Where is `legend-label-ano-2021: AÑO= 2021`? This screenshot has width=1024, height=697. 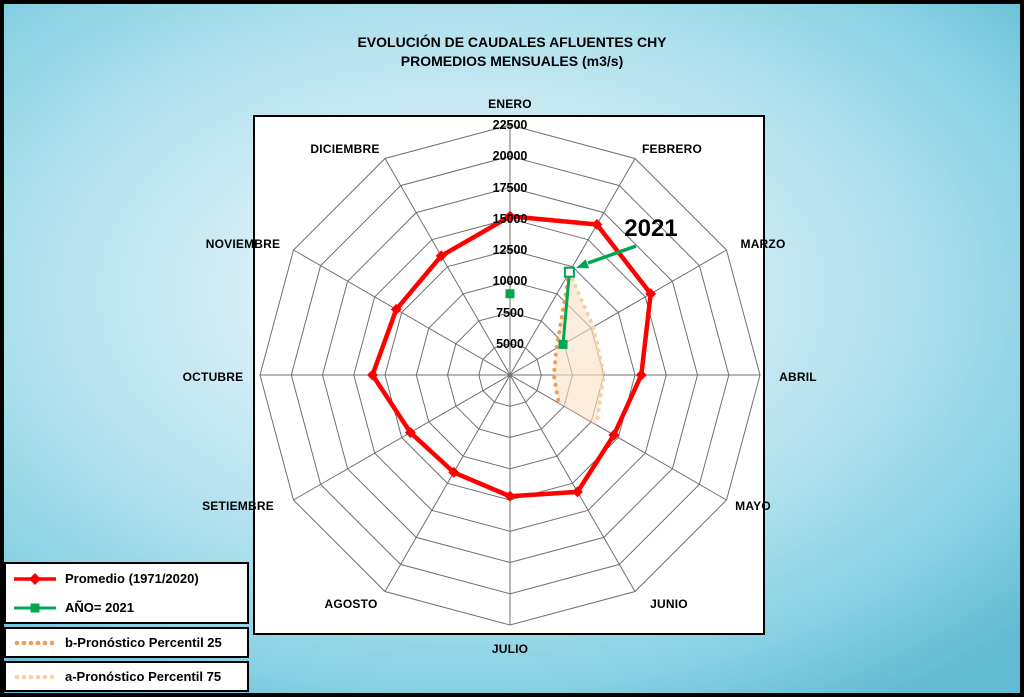 legend-label-ano-2021: AÑO= 2021 is located at coordinates (100, 607).